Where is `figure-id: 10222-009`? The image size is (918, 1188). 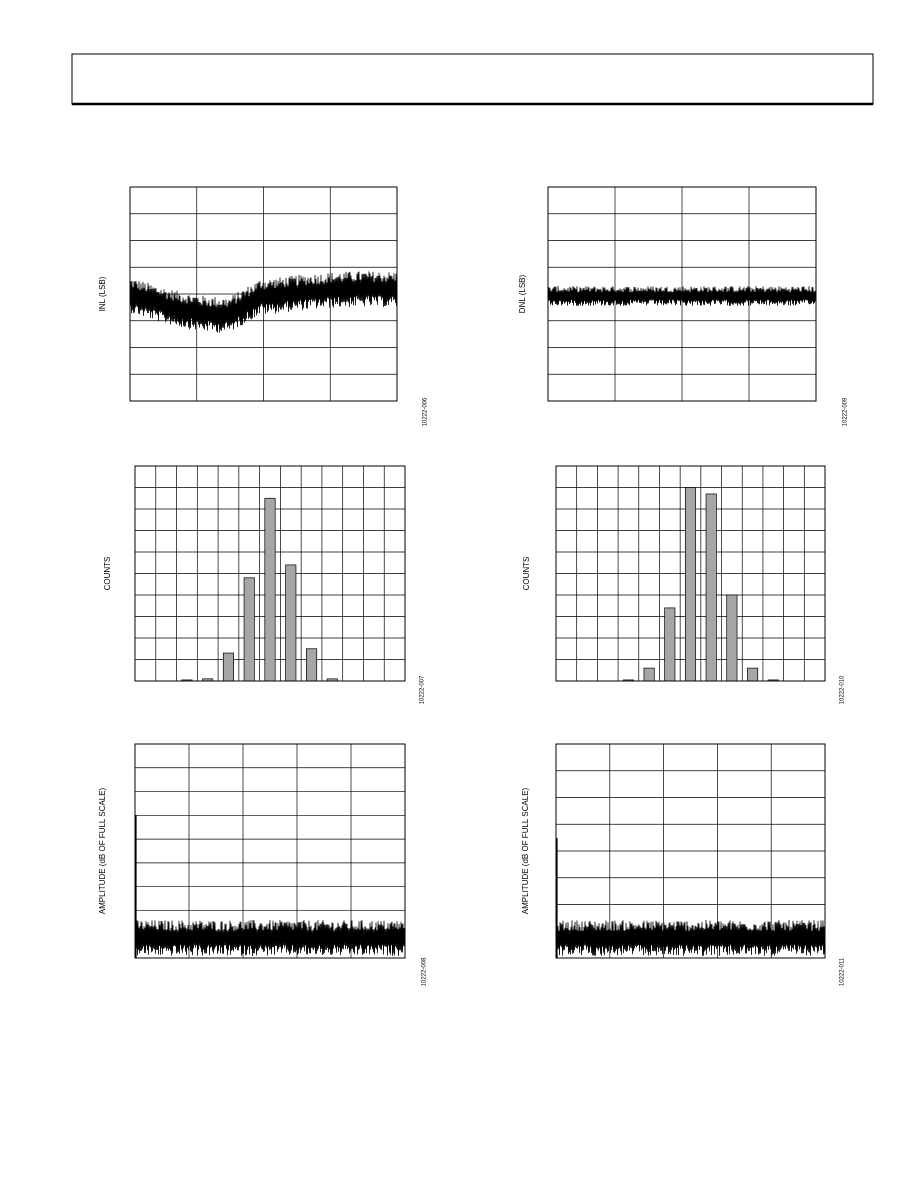 figure-id: 10222-009 is located at coordinates (846, 411).